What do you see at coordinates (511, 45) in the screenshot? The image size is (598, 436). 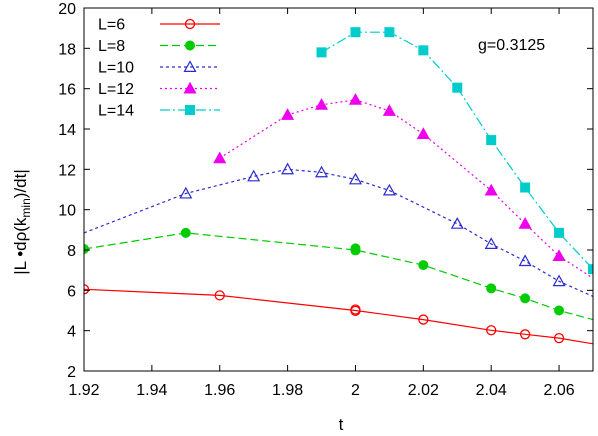 I see `annotation-label: g=0.3125` at bounding box center [511, 45].